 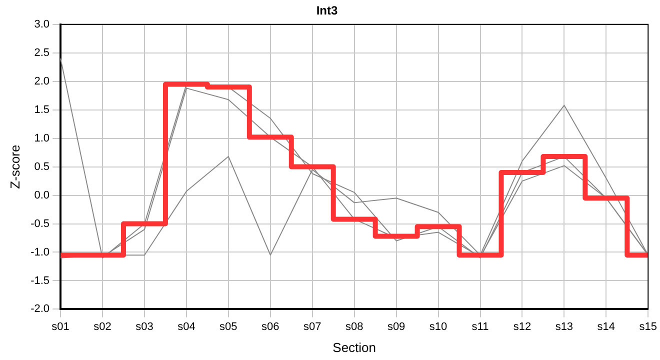 I want to click on x-tick-label: s09, so click(x=396, y=326).